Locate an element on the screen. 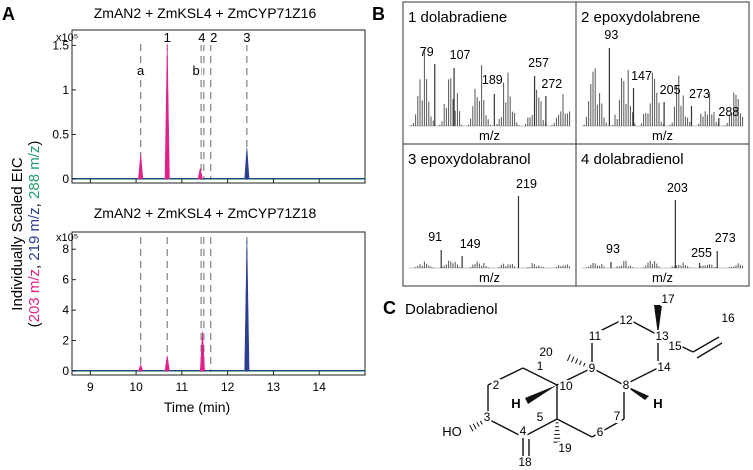 This screenshot has width=753, height=470. marker-label-a: a is located at coordinates (141, 70).